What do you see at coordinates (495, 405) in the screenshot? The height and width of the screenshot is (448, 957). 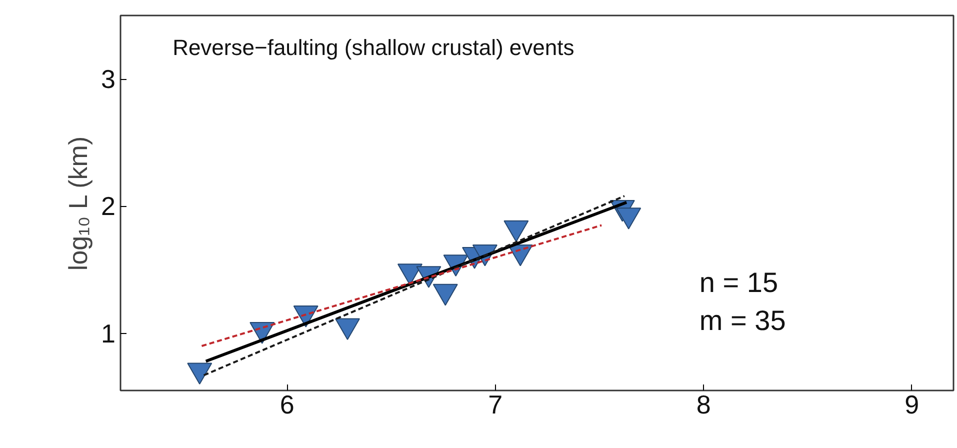 I see `x-tick-label: 7` at bounding box center [495, 405].